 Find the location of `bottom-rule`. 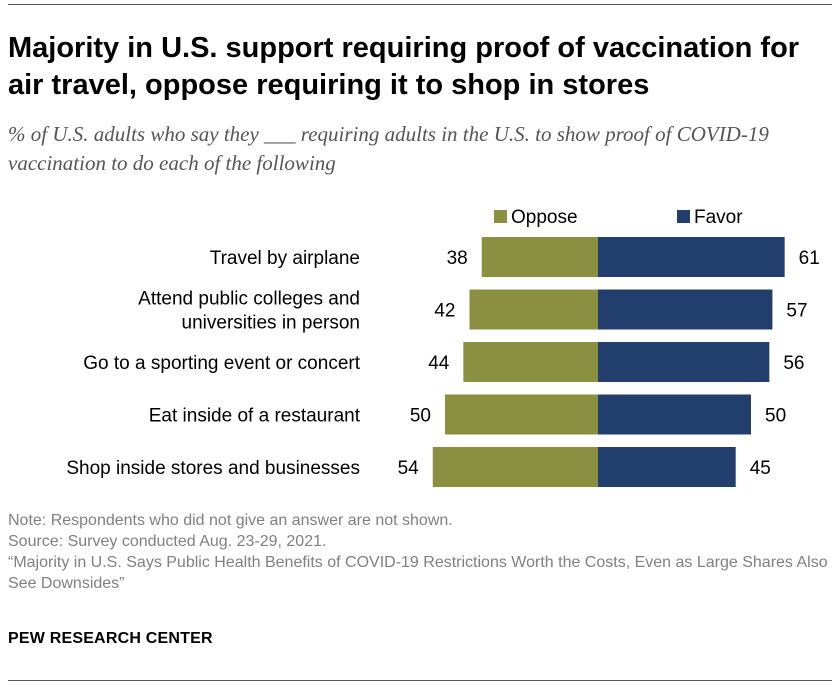

bottom-rule is located at coordinates (420, 680).